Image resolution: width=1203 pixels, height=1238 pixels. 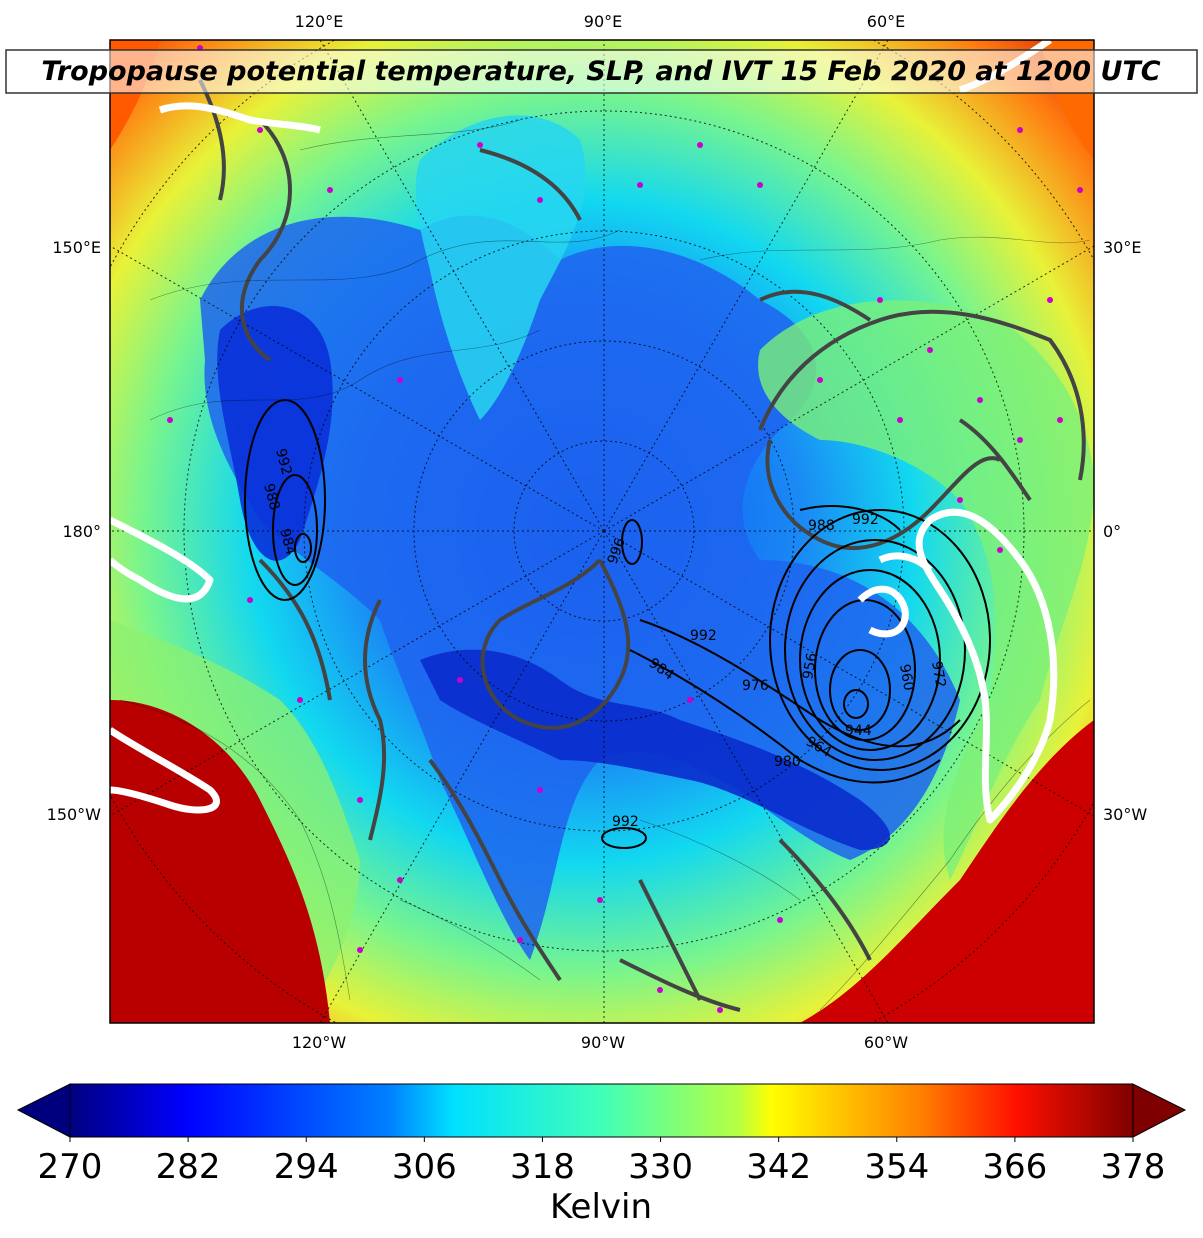 What do you see at coordinates (655, 749) in the screenshot?
I see `deep-blue-core` at bounding box center [655, 749].